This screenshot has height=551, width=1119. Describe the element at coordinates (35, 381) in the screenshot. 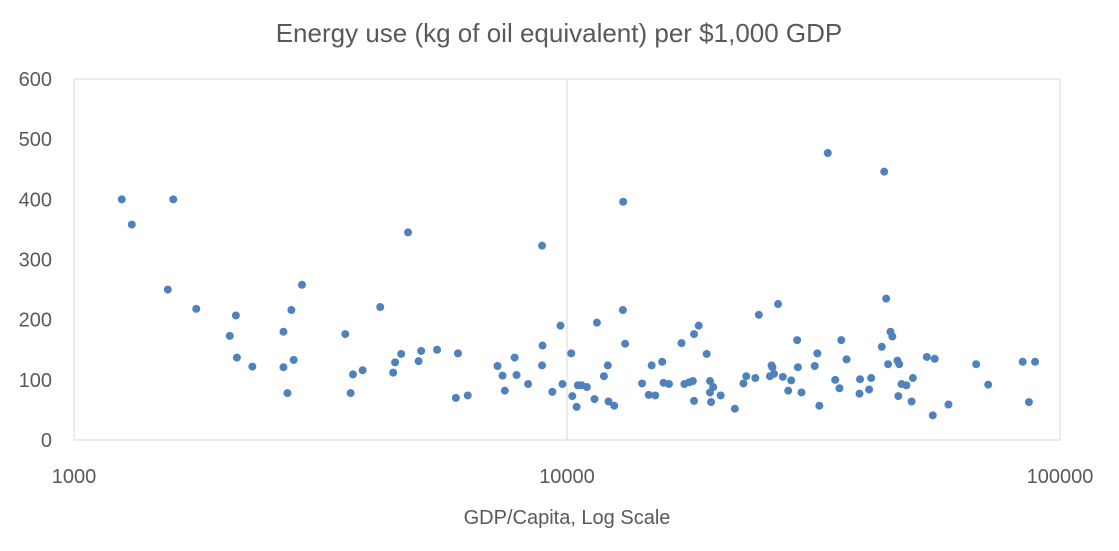

I see `y-tick-label: 100` at that location.